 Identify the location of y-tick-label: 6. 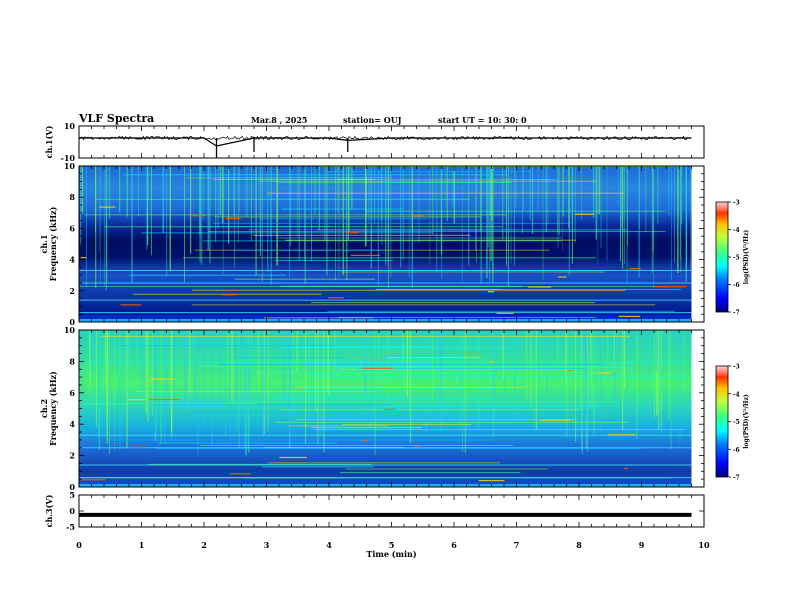
(72, 228).